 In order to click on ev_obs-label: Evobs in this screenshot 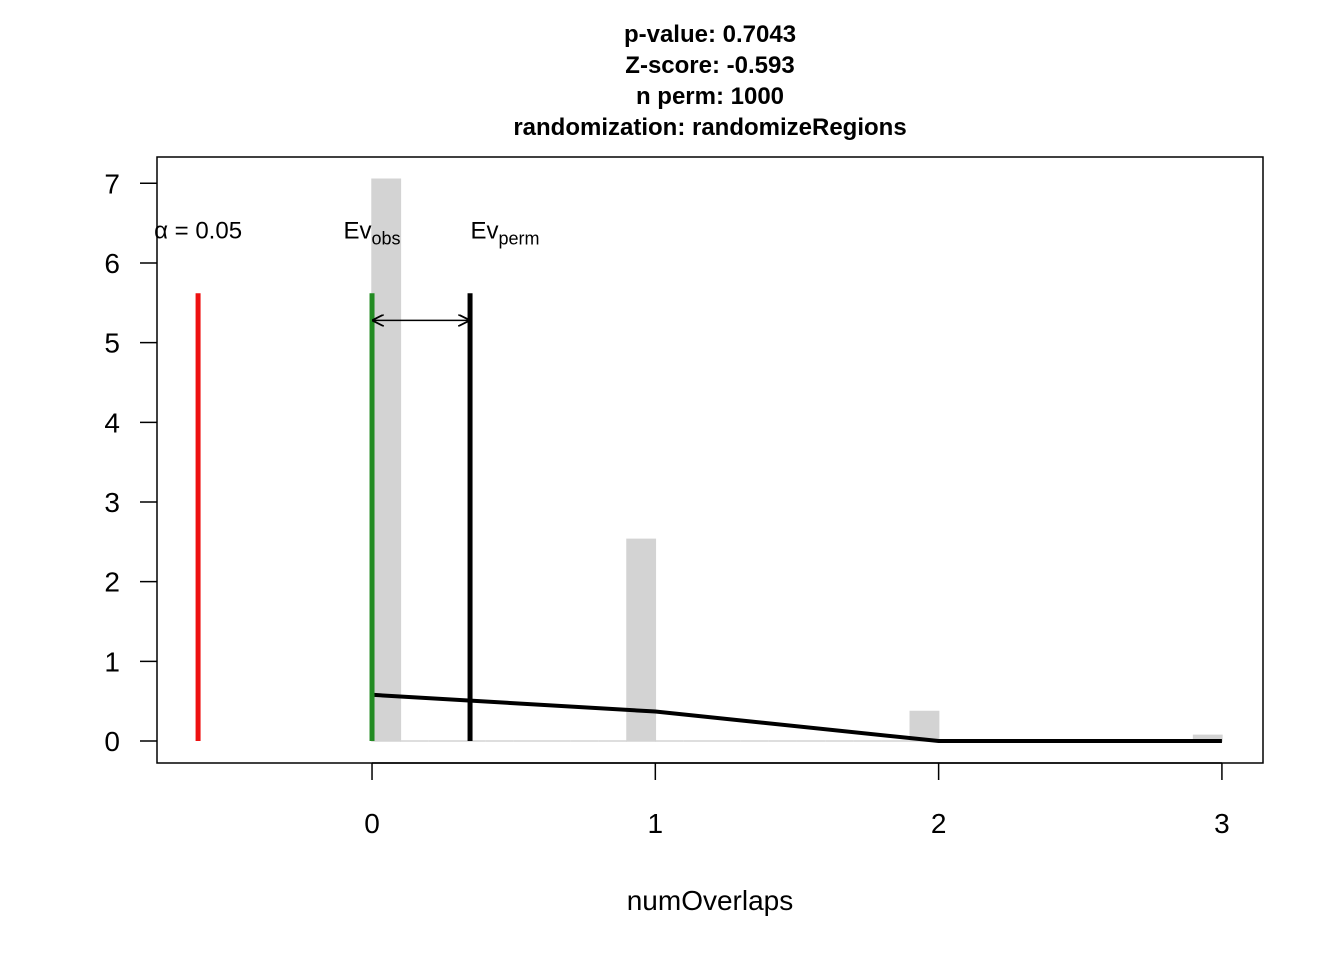, I will do `click(372, 232)`.